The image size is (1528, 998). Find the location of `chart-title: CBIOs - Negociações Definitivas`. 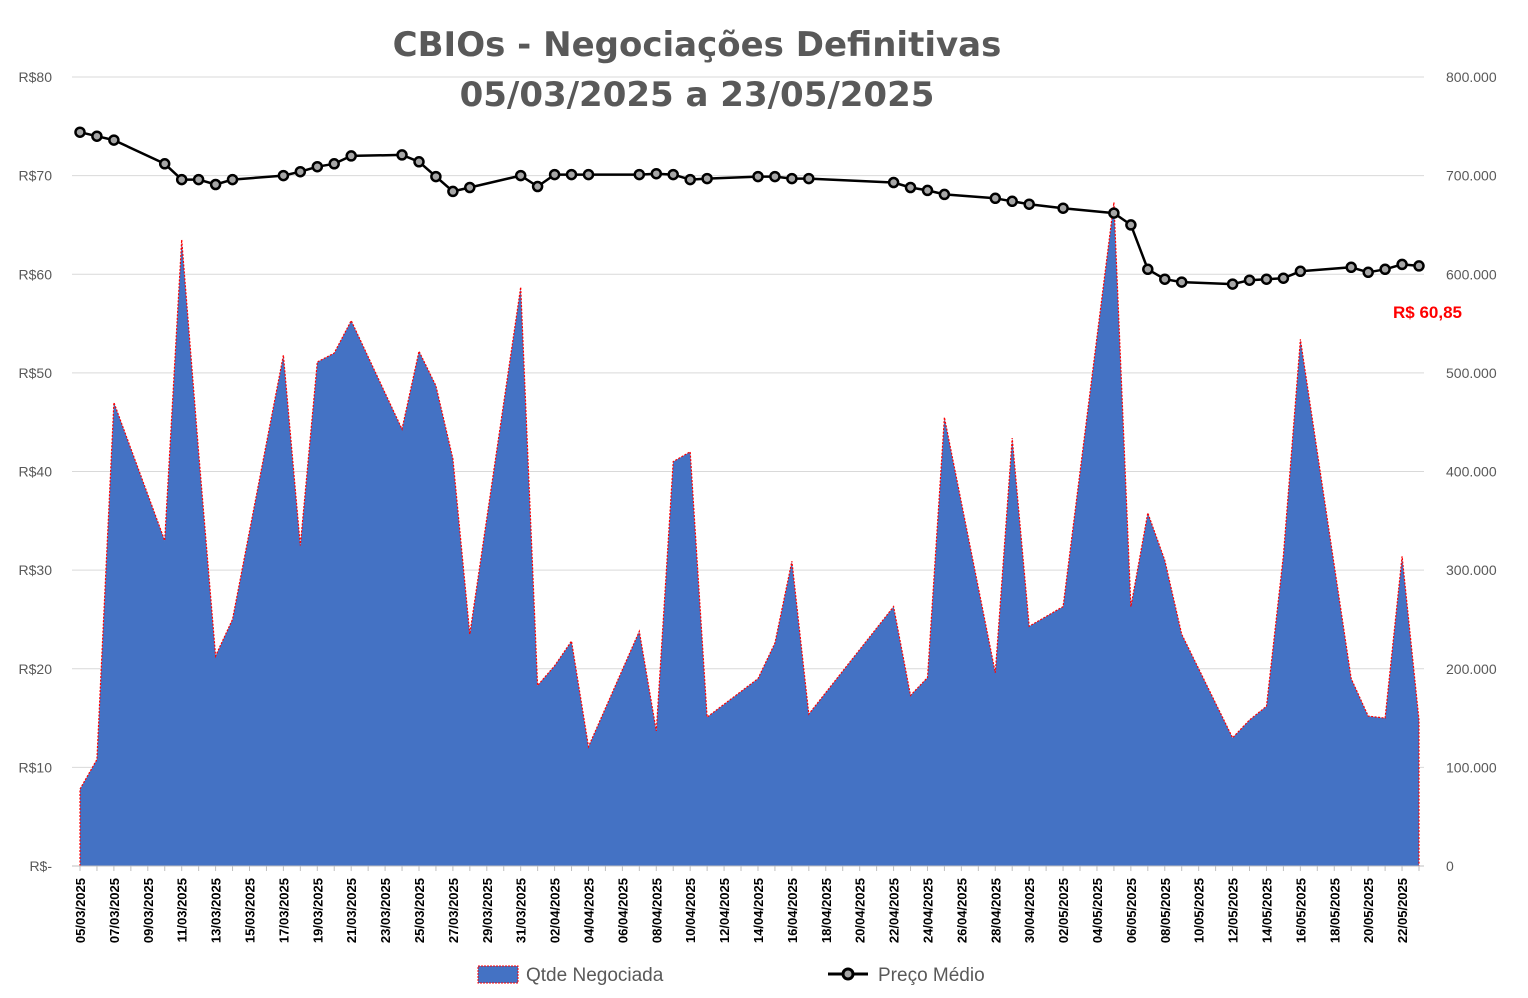

chart-title: CBIOs - Negociações Definitivas is located at coordinates (697, 45).